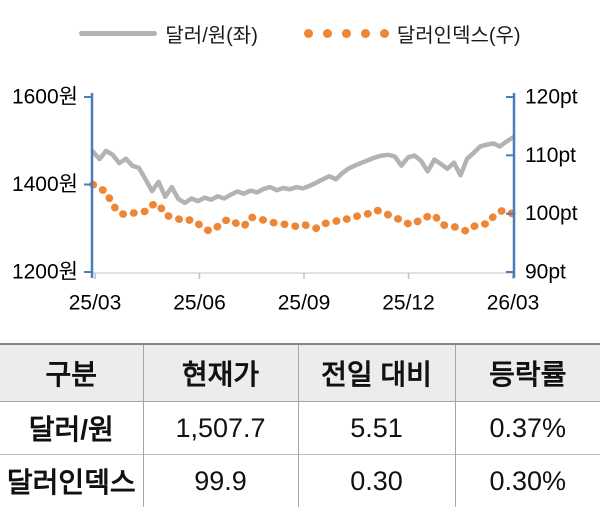  What do you see at coordinates (45, 272) in the screenshot?
I see `y-left-tick-1200: 1200원` at bounding box center [45, 272].